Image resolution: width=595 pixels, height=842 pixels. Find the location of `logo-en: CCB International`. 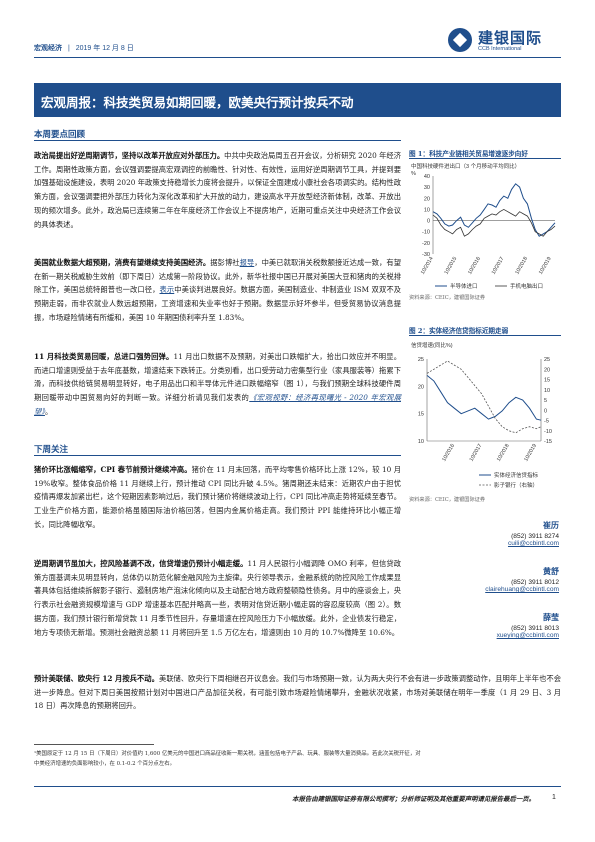

logo-en: CCB International is located at coordinates (500, 49).